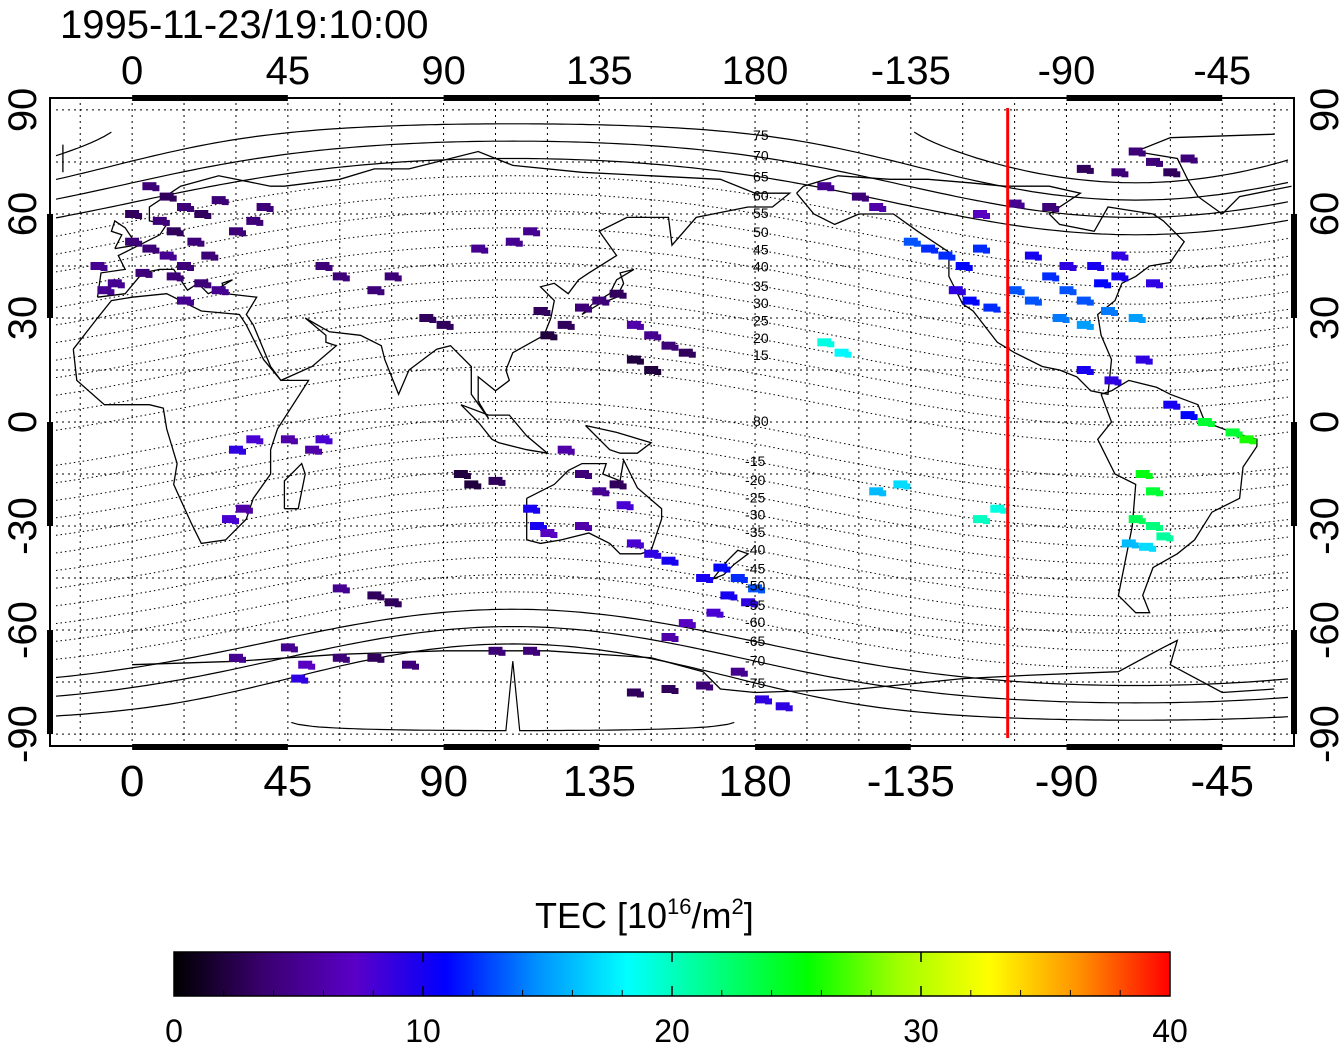 Image resolution: width=1344 pixels, height=1048 pixels. I want to click on axis-tick-bar, so click(521, 747).